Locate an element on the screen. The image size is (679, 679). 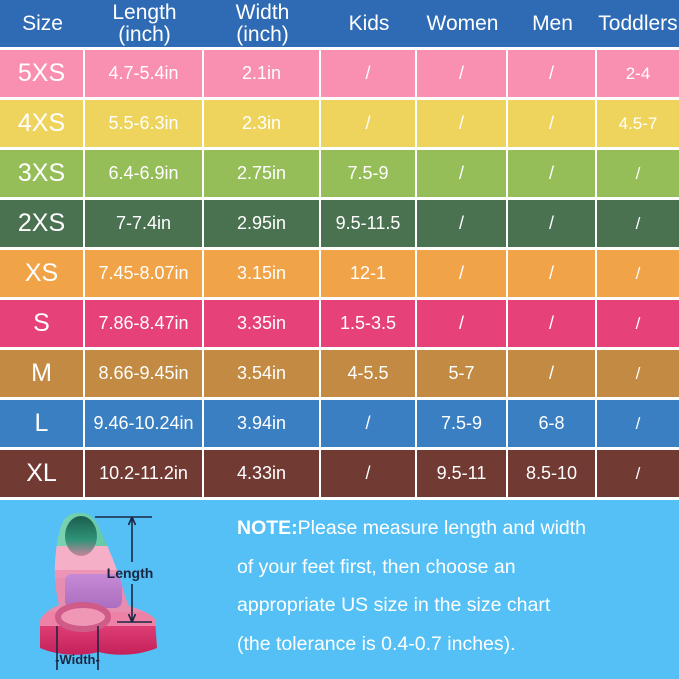
note-label: NOTE: is located at coordinates (267, 528).